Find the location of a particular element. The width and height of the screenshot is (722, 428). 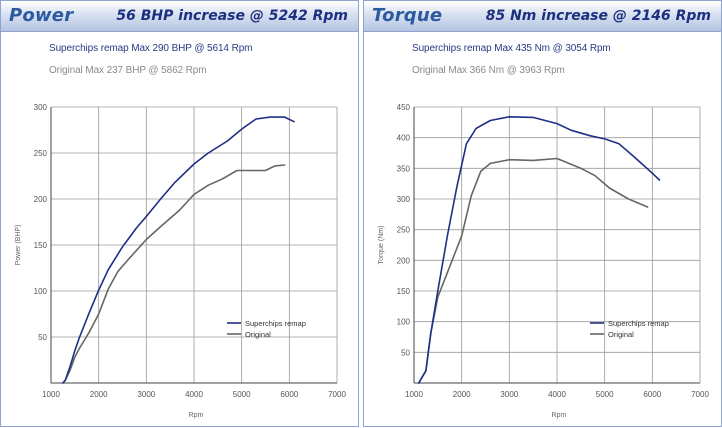

torque-remap-max: Superchips remap Max 435 Nm @ 3054 Rpm is located at coordinates (511, 48).